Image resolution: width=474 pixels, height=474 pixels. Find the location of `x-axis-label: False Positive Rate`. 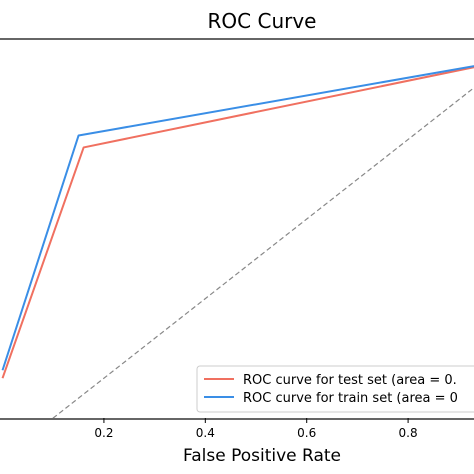

x-axis-label: False Positive Rate is located at coordinates (262, 456).